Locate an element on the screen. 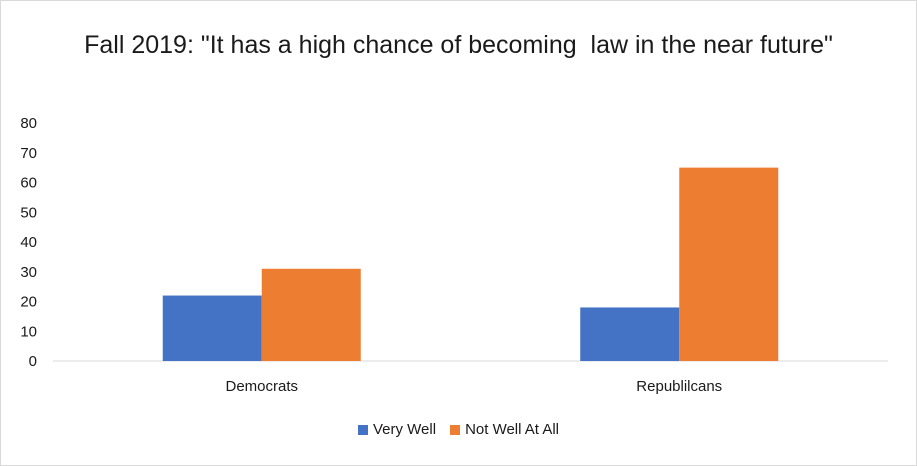  bar-not-well-at-all-republilcans is located at coordinates (729, 264).